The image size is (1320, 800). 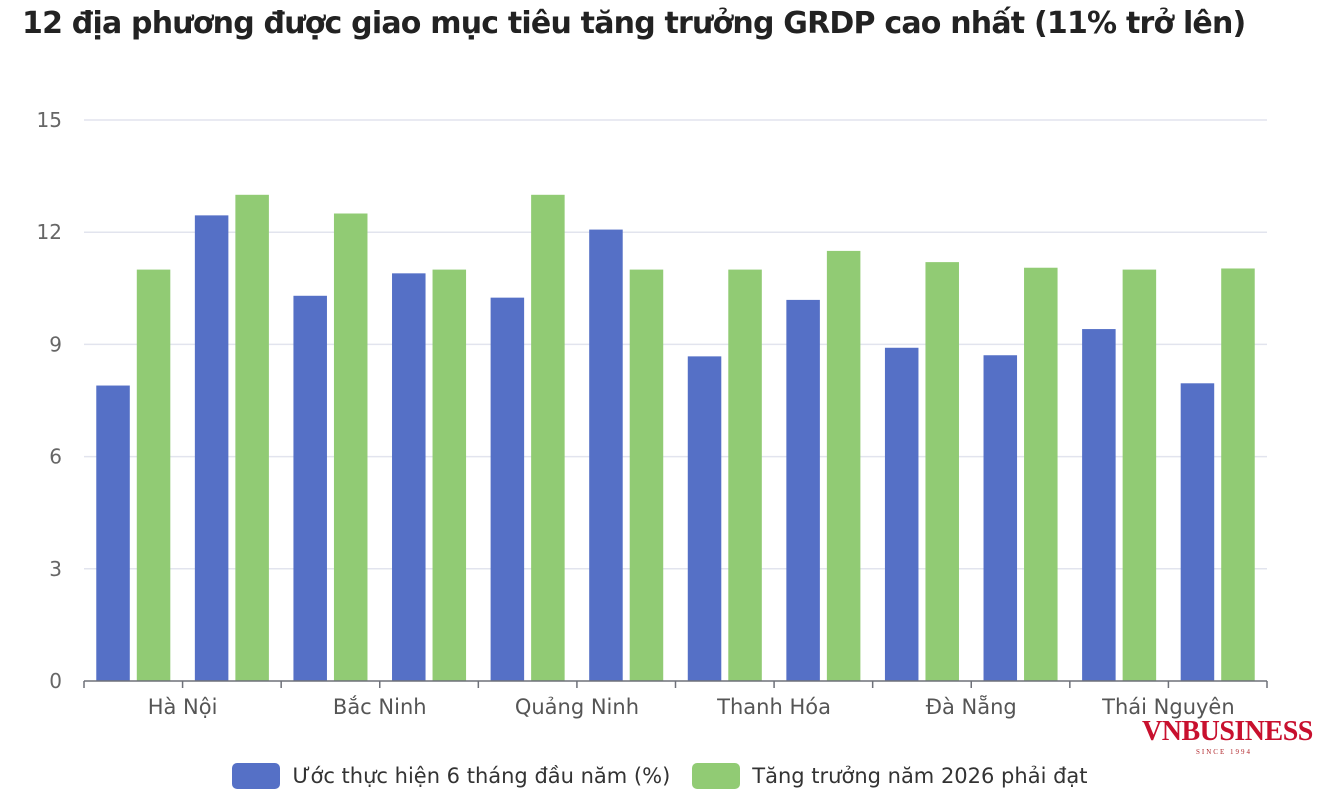 I want to click on legend-label-series-1: Ước thực hiện 6 tháng đầu năm (%), so click(x=481, y=776).